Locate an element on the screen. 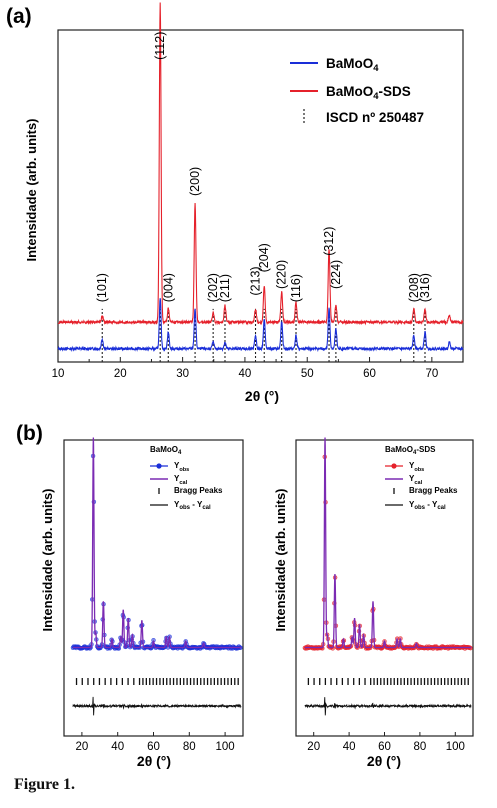  rietveld-legend-title: BaMoO4-SDS is located at coordinates (410, 450).